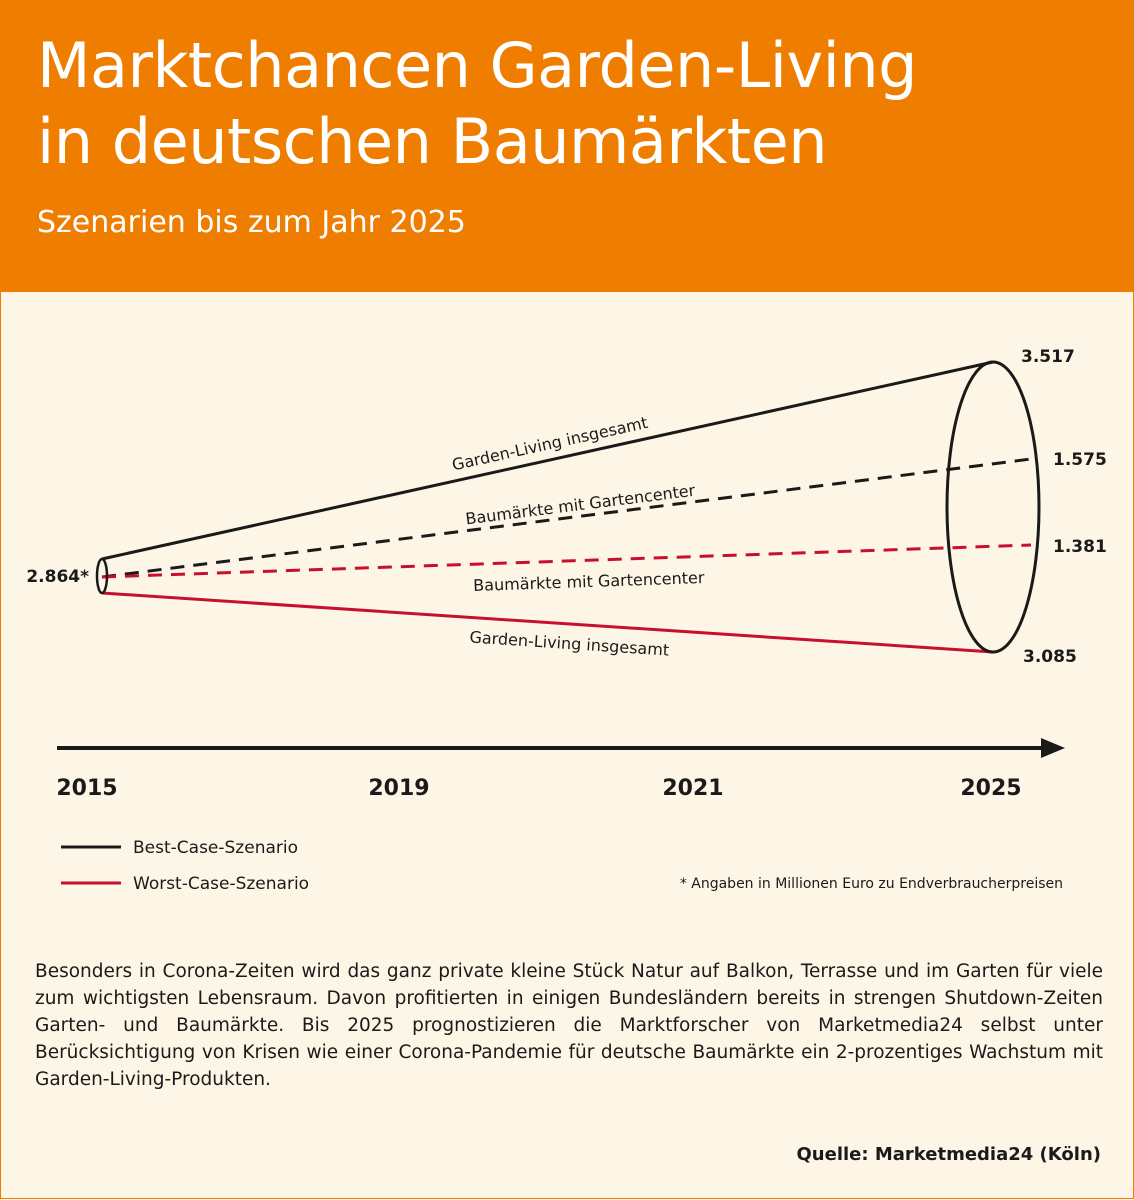 This screenshot has width=1134, height=1200. I want to click on label-worst-total: Garden-Living insgesamt, so click(569, 643).